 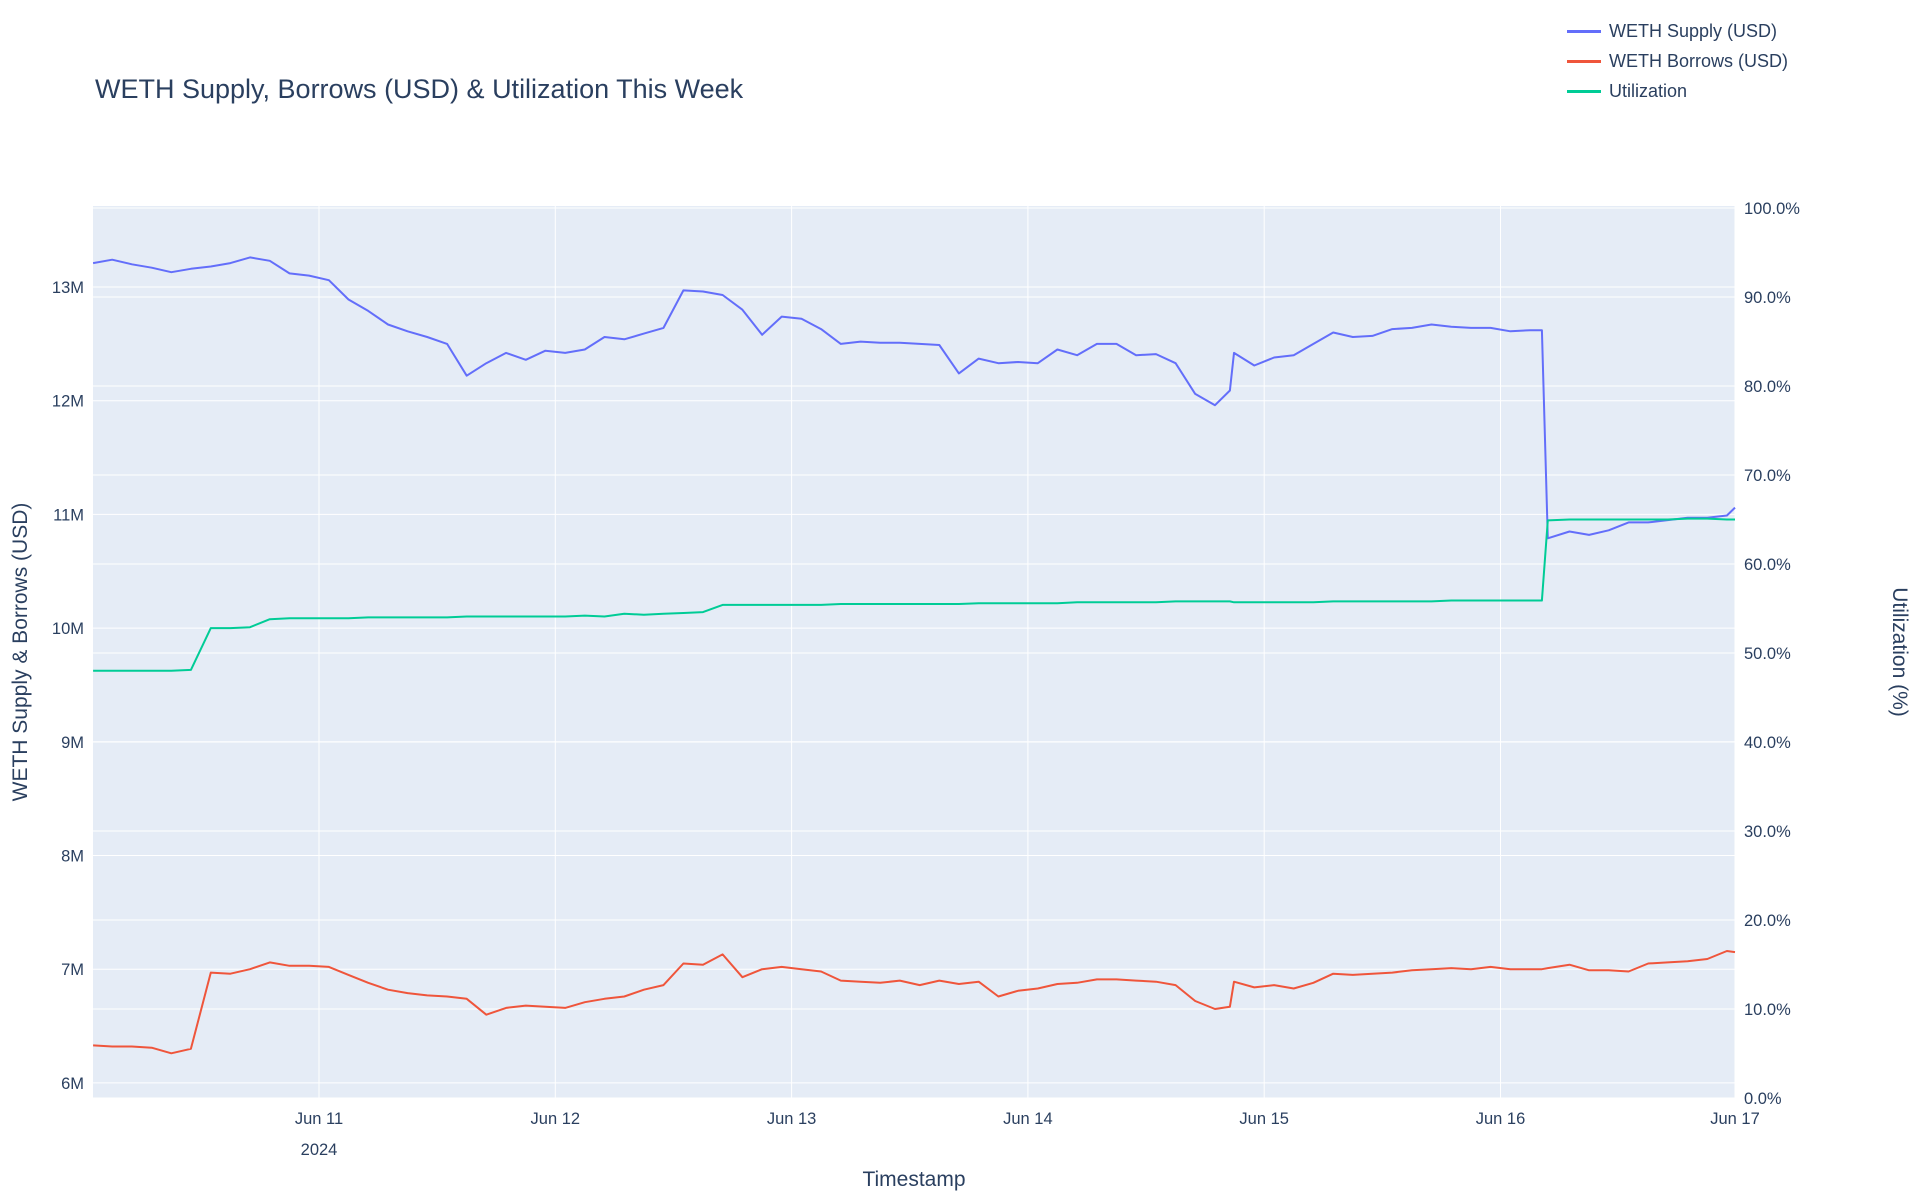 What do you see at coordinates (68, 402) in the screenshot?
I see `y-left-tick-label: 12M` at bounding box center [68, 402].